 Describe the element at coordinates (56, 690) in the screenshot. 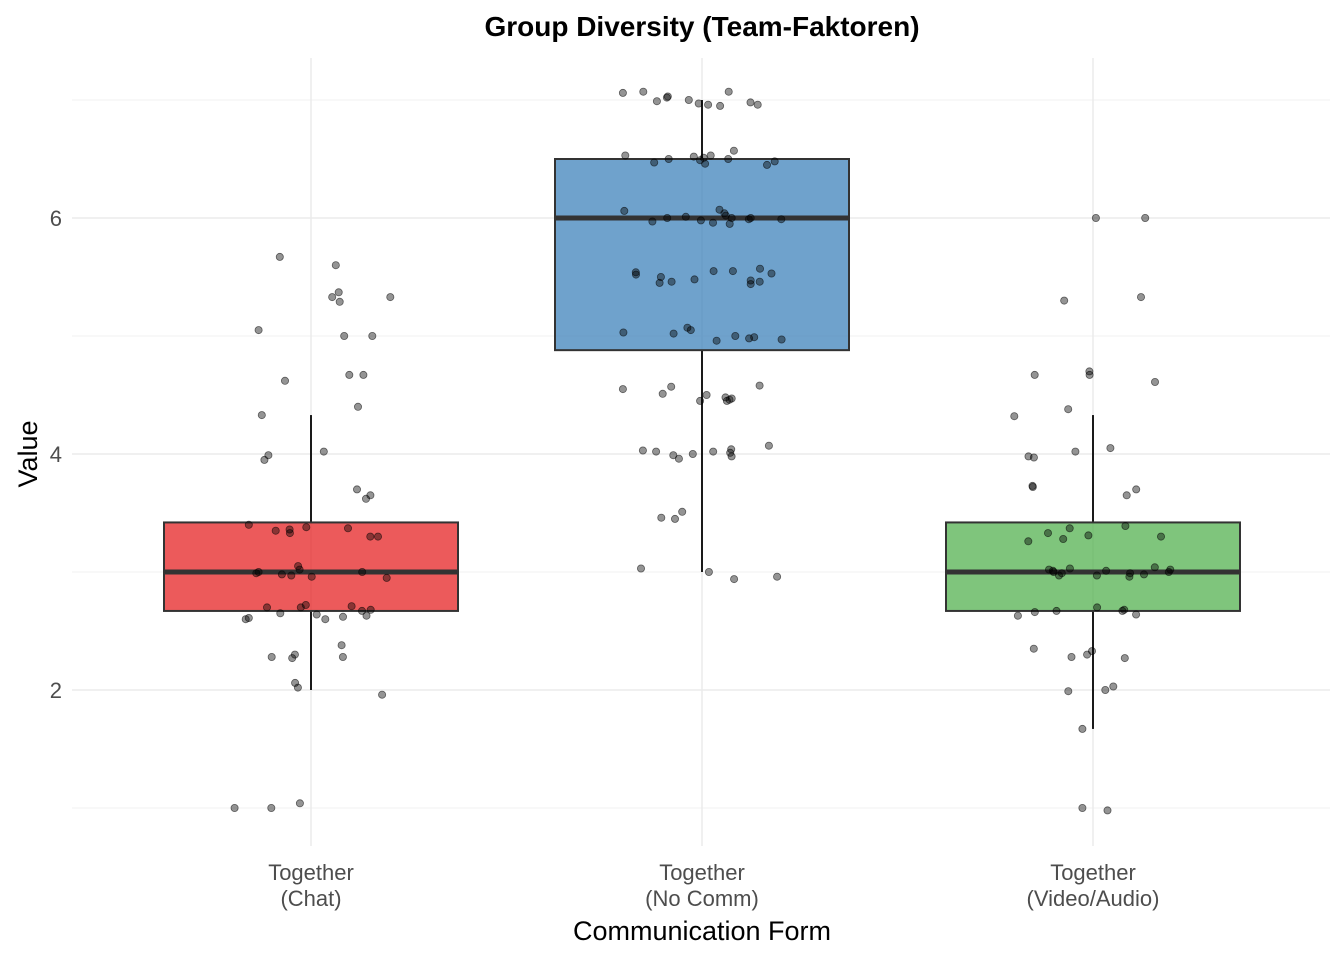

I see `y-tick-label: 2` at that location.